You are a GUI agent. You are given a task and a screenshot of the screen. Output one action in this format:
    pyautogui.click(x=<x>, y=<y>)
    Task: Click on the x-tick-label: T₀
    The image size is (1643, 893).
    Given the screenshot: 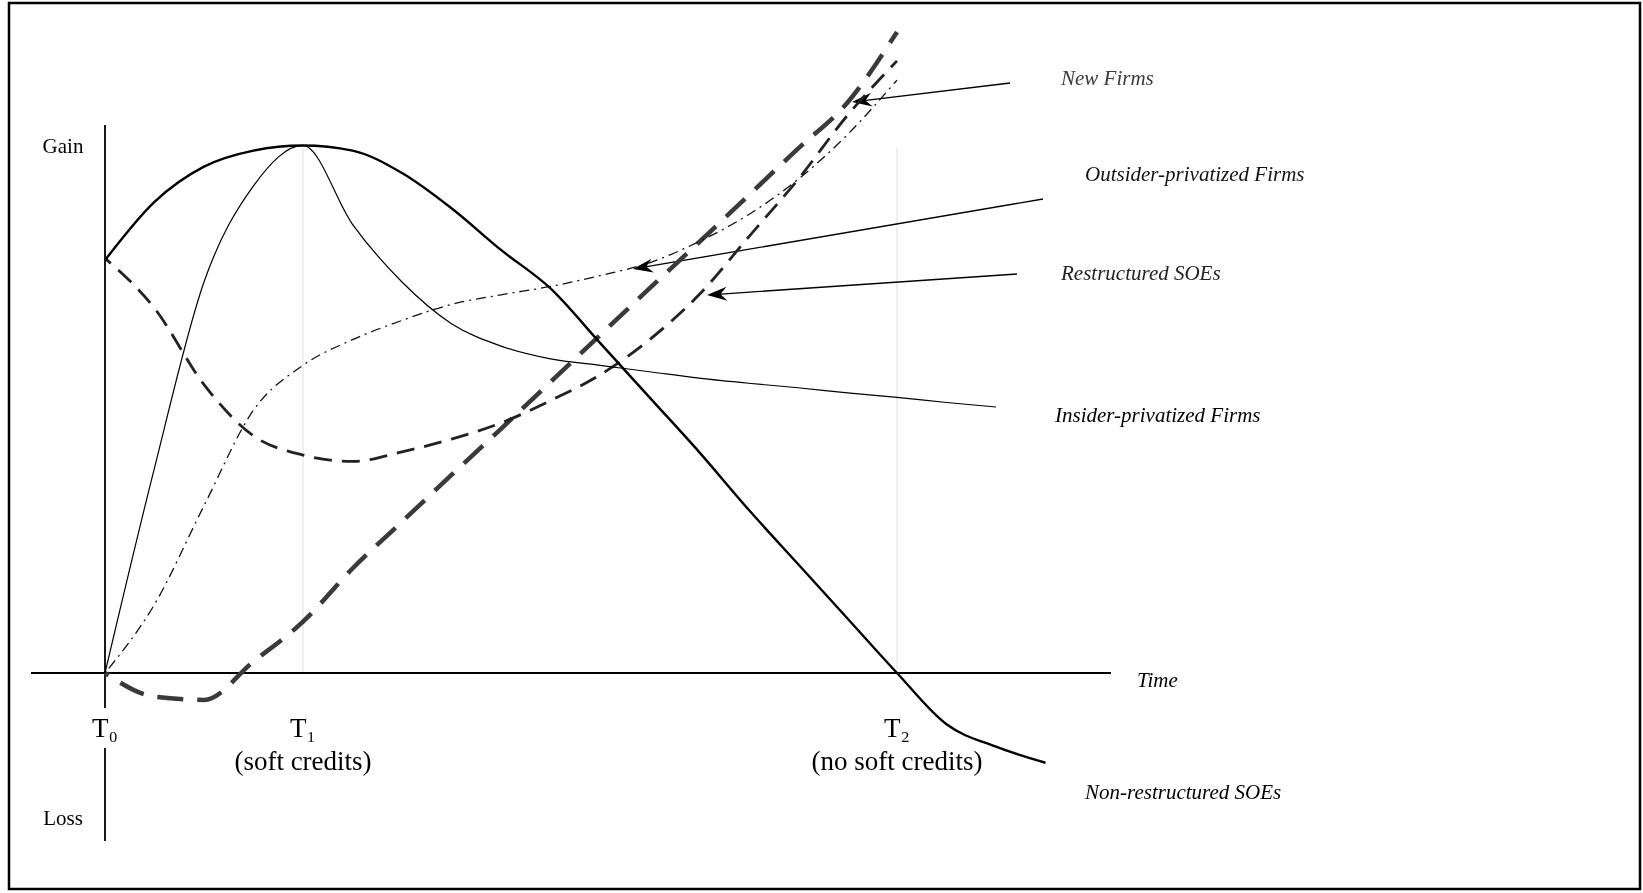 What is the action you would take?
    pyautogui.click(x=105, y=728)
    